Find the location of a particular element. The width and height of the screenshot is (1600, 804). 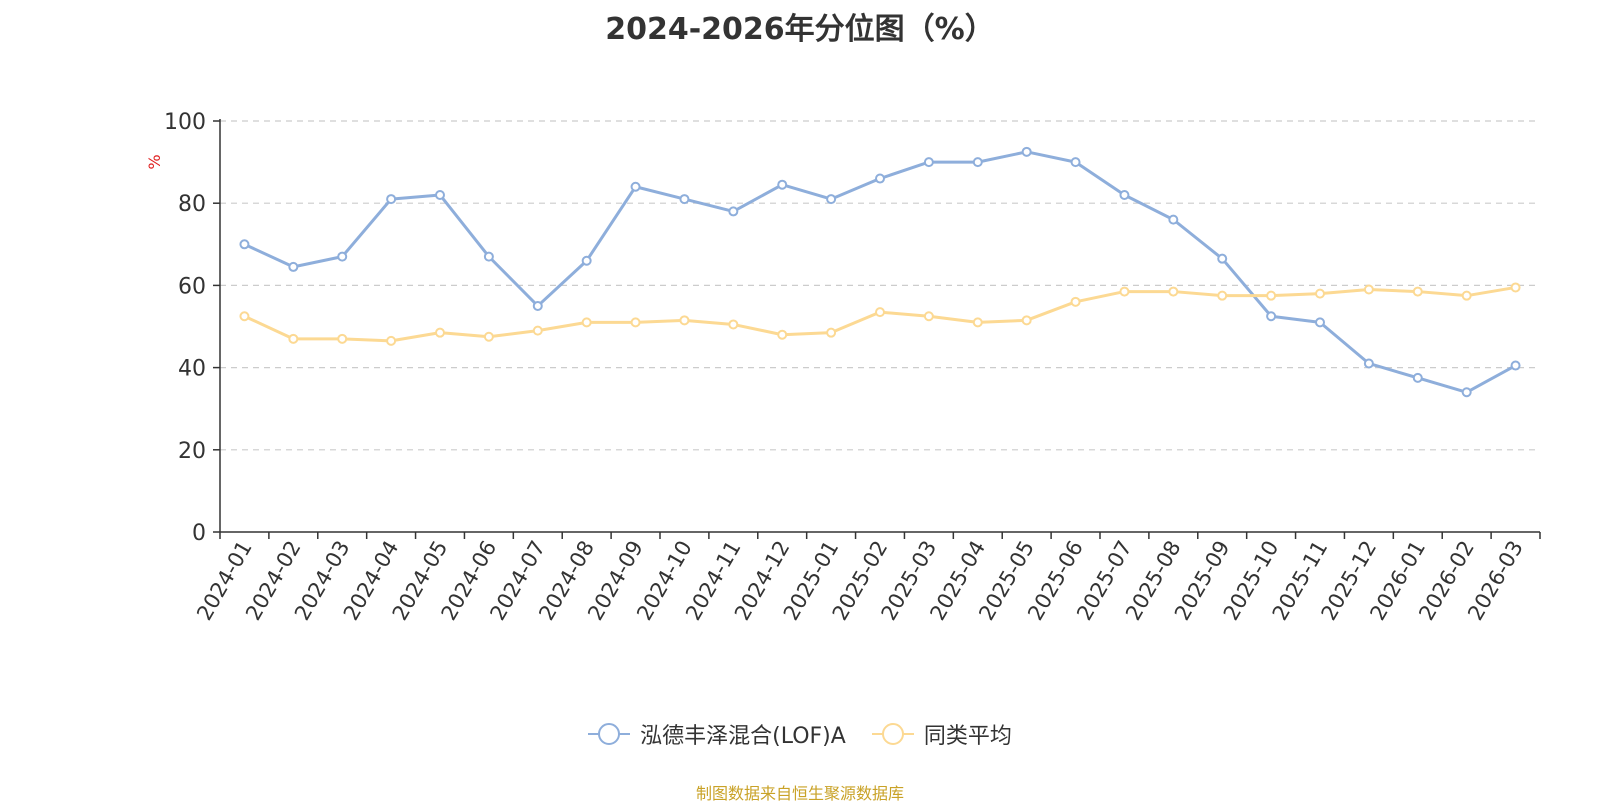

y-tick-label-80: 80 is located at coordinates (192, 204).